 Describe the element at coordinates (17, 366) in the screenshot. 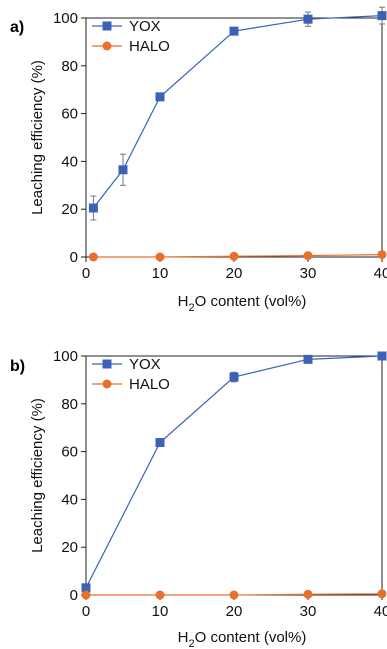

I see `panel-label: b)` at that location.